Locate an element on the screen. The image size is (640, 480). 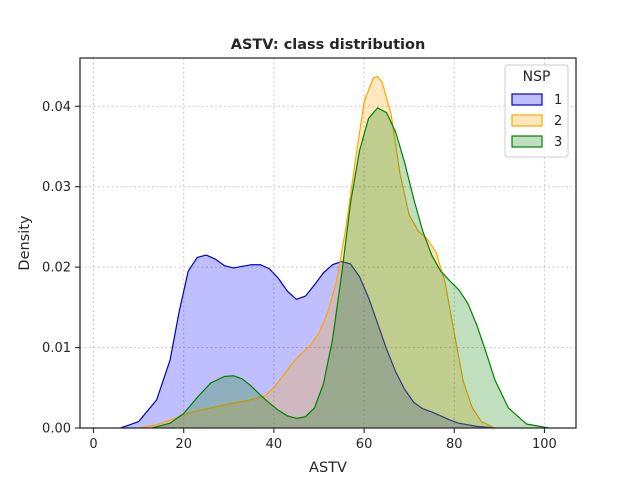
legend-items: 1 2 3 is located at coordinates (536, 121).